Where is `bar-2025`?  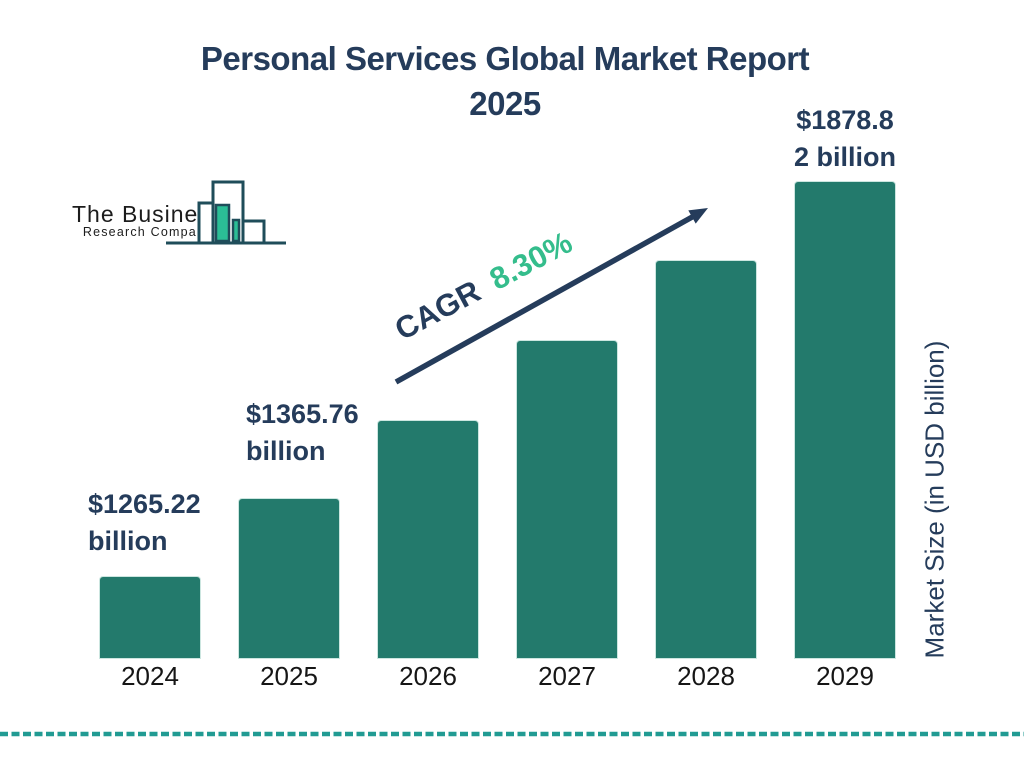
bar-2025 is located at coordinates (289, 578).